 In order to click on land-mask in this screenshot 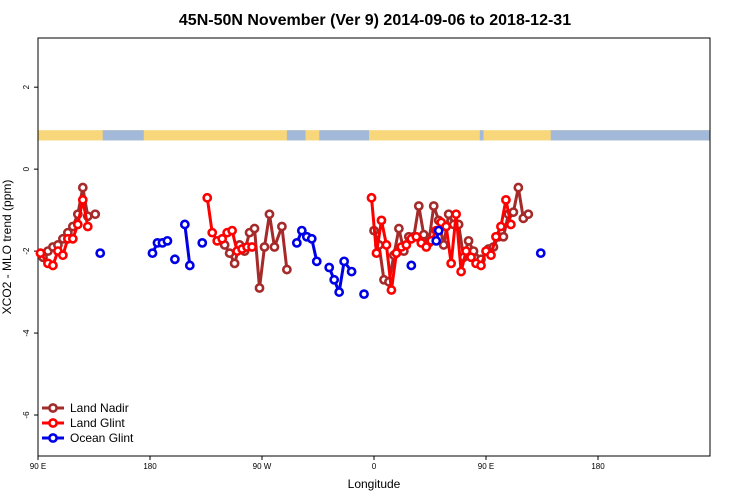, I will do `click(374, 135)`.